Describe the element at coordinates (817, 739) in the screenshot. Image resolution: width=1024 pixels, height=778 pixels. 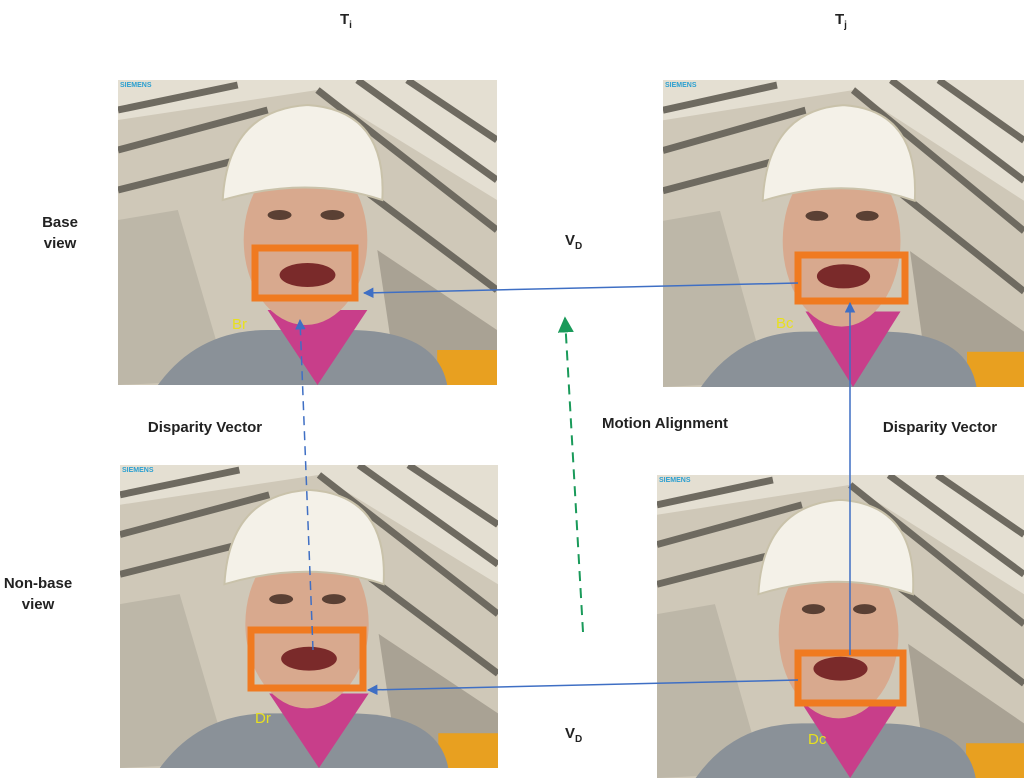
I see `block-label: Dc` at that location.